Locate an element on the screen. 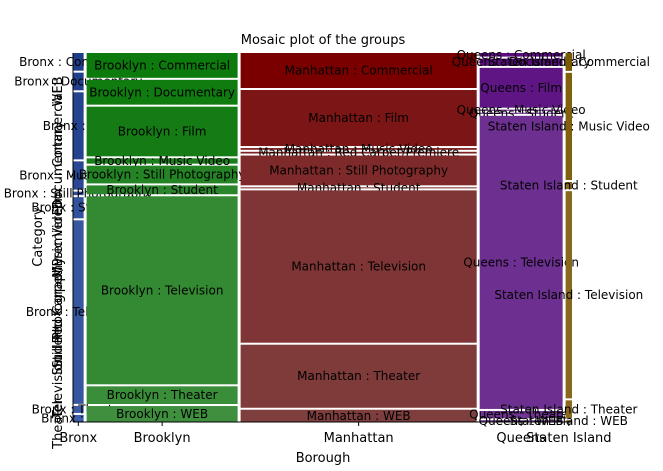  cell-queens-commercial is located at coordinates (521, 55).